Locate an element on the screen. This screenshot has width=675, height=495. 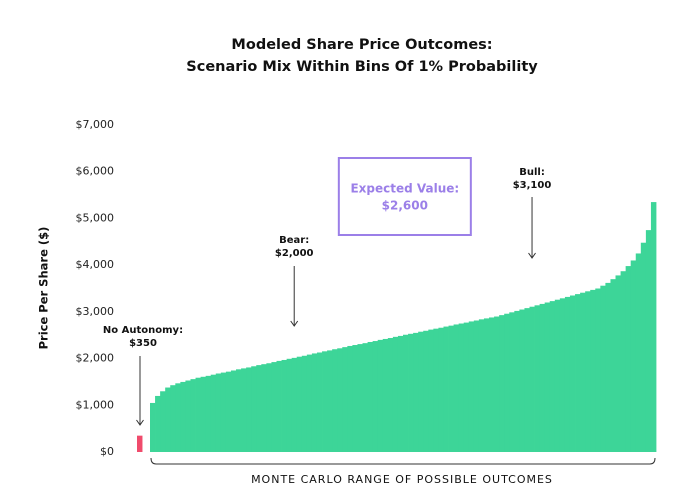
annotation-value: $350 is located at coordinates (143, 343).